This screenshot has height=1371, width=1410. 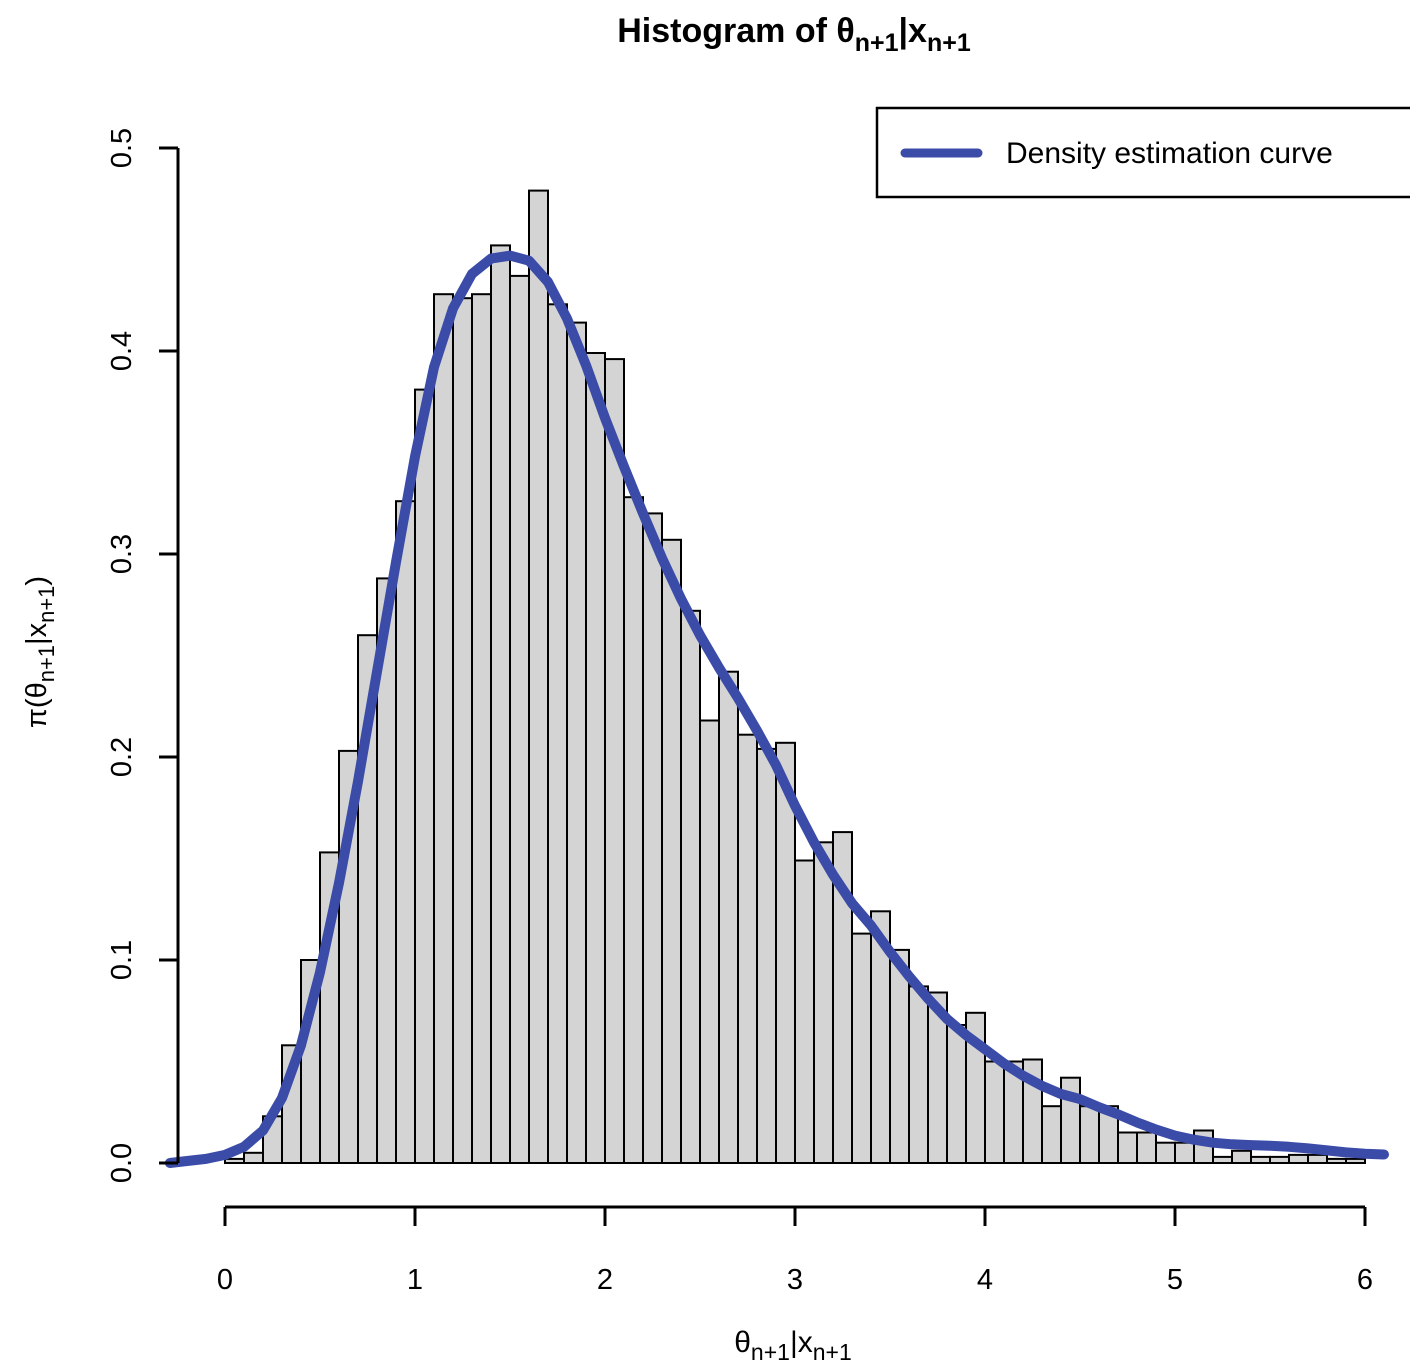 What do you see at coordinates (742, 1342) in the screenshot?
I see `x-axis-label-main: θ` at bounding box center [742, 1342].